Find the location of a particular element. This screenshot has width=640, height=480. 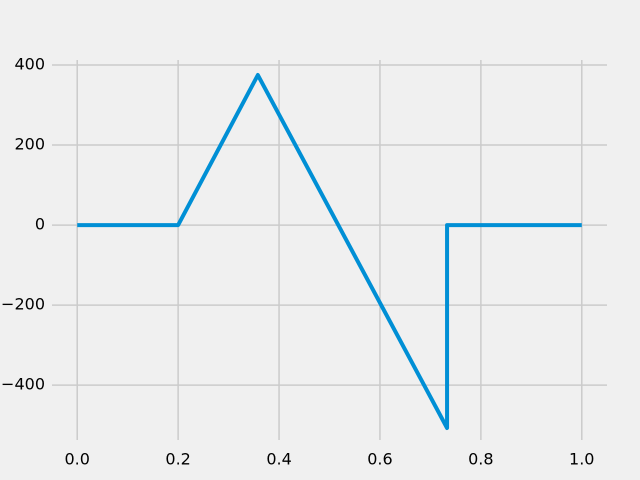

x-tick-label: 0.8 is located at coordinates (480, 459).